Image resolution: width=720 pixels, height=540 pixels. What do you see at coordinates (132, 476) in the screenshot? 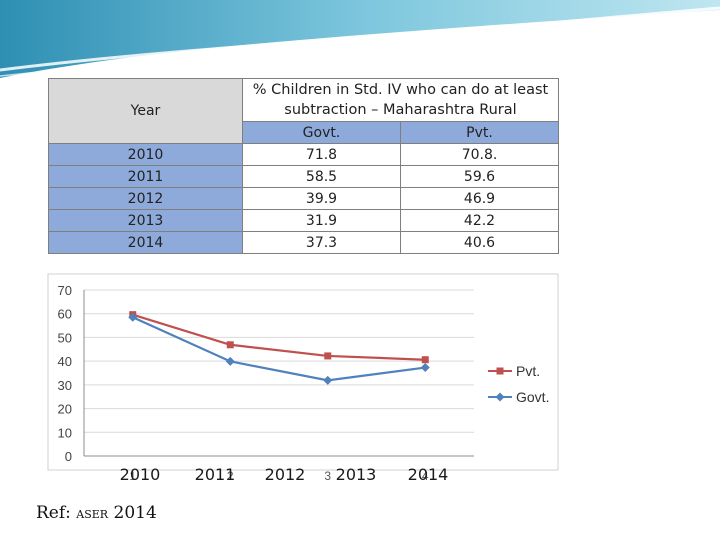
I see `x-tick-label: 1` at bounding box center [132, 476].